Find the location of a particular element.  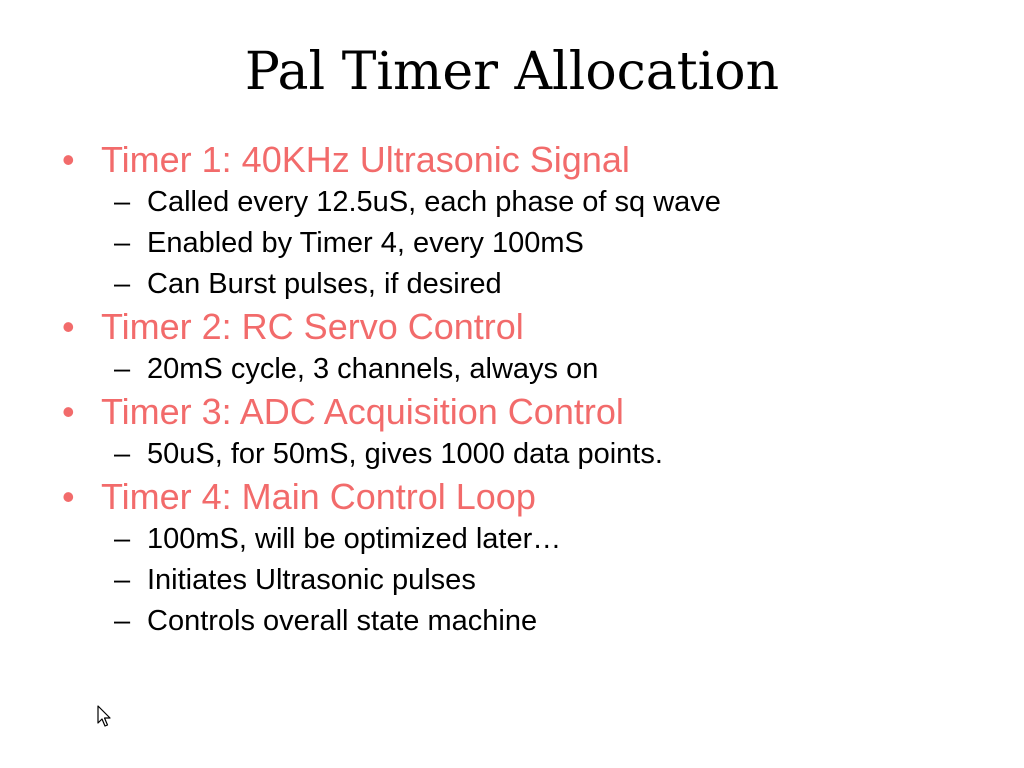

bullet-text: Timer 1: 40KHz Ultrasonic Signal is located at coordinates (365, 159).